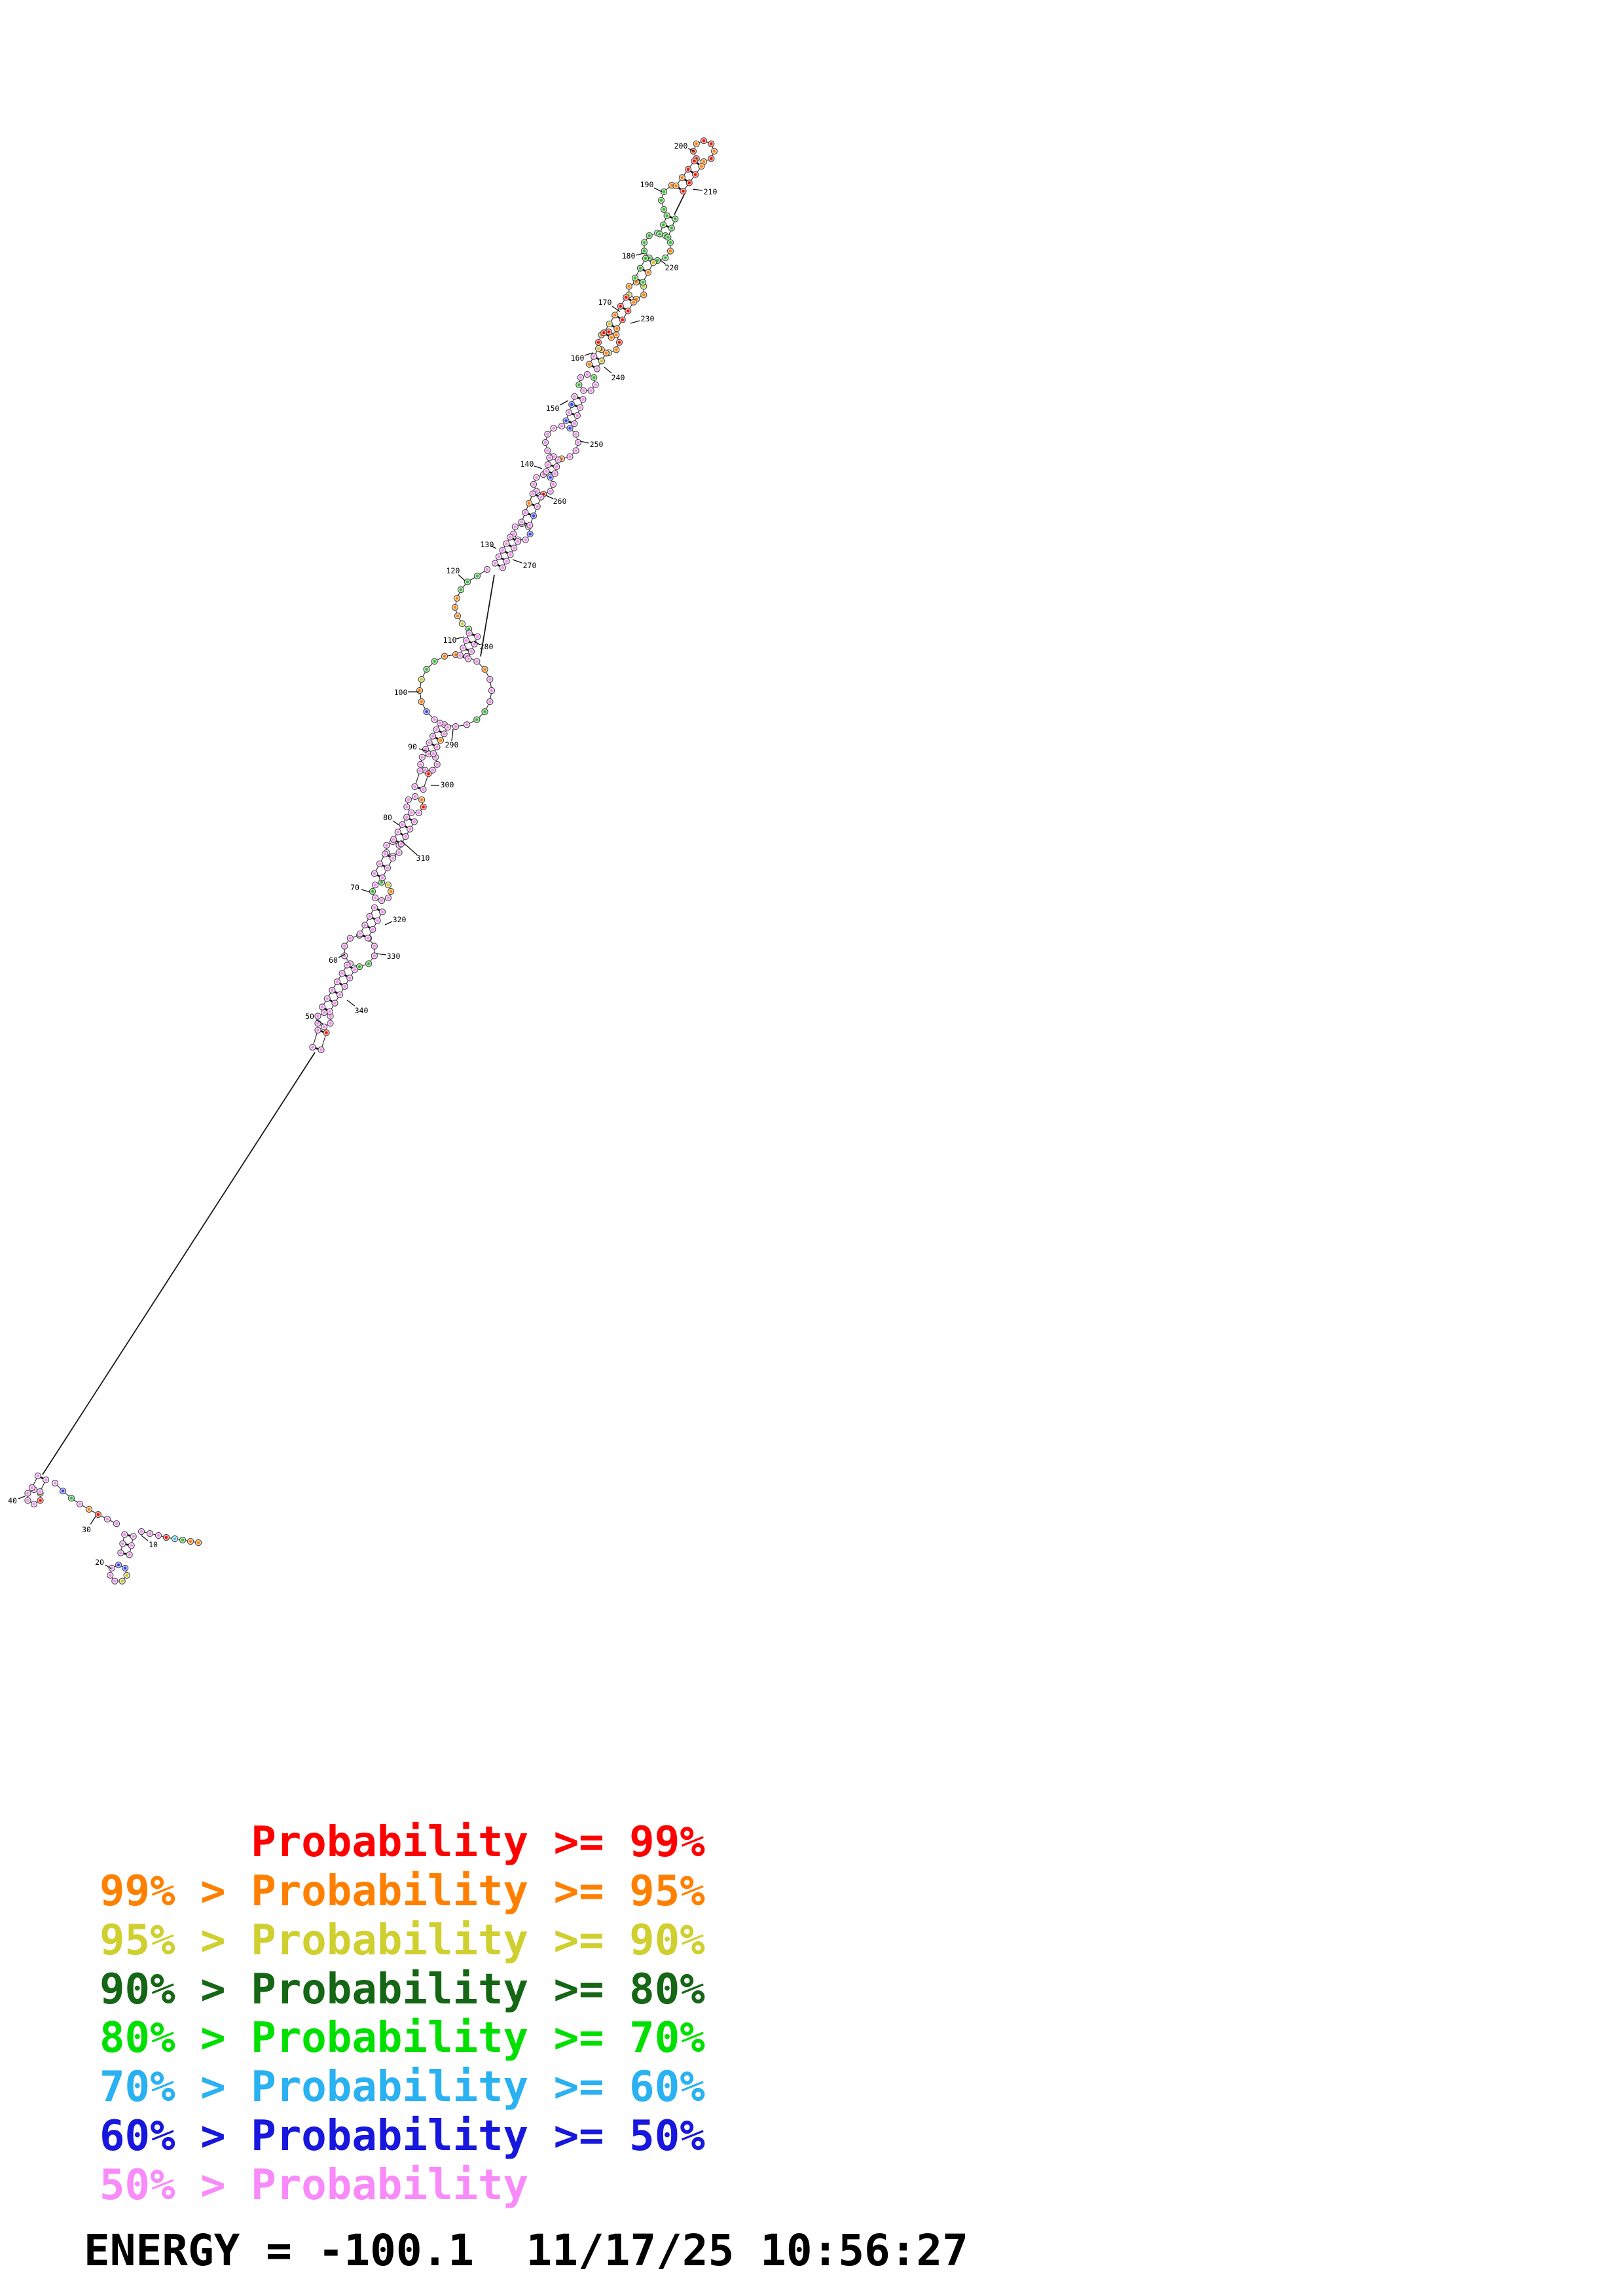  I want to click on residue-number-label: 180, so click(629, 255).